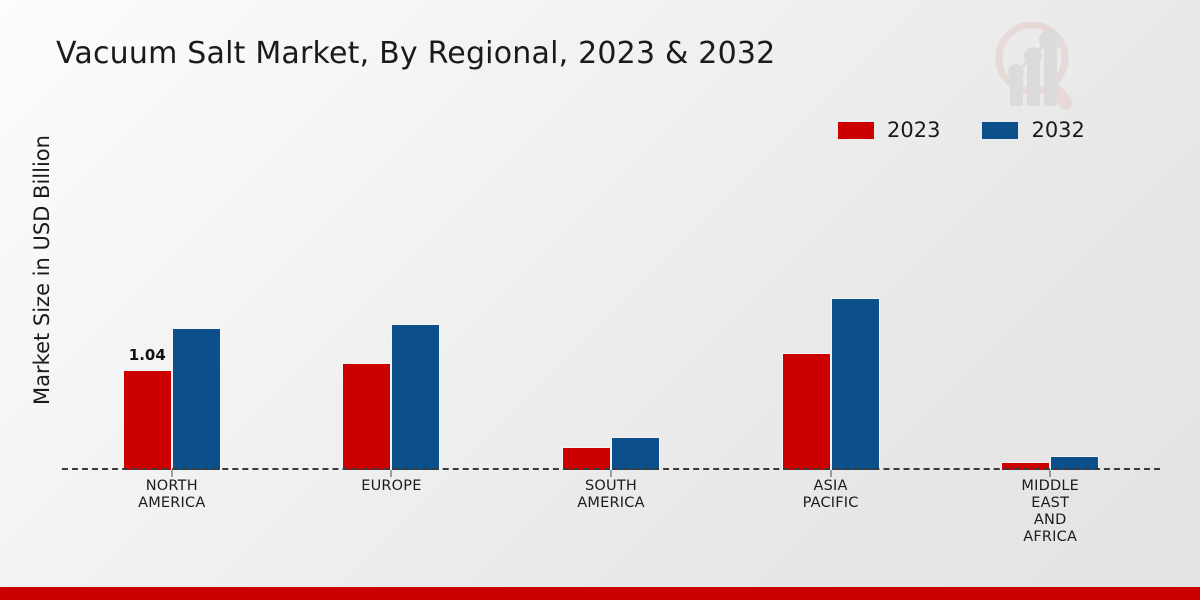 The height and width of the screenshot is (600, 1200). Describe the element at coordinates (1050, 537) in the screenshot. I see `category-label-line: AFRICA` at that location.